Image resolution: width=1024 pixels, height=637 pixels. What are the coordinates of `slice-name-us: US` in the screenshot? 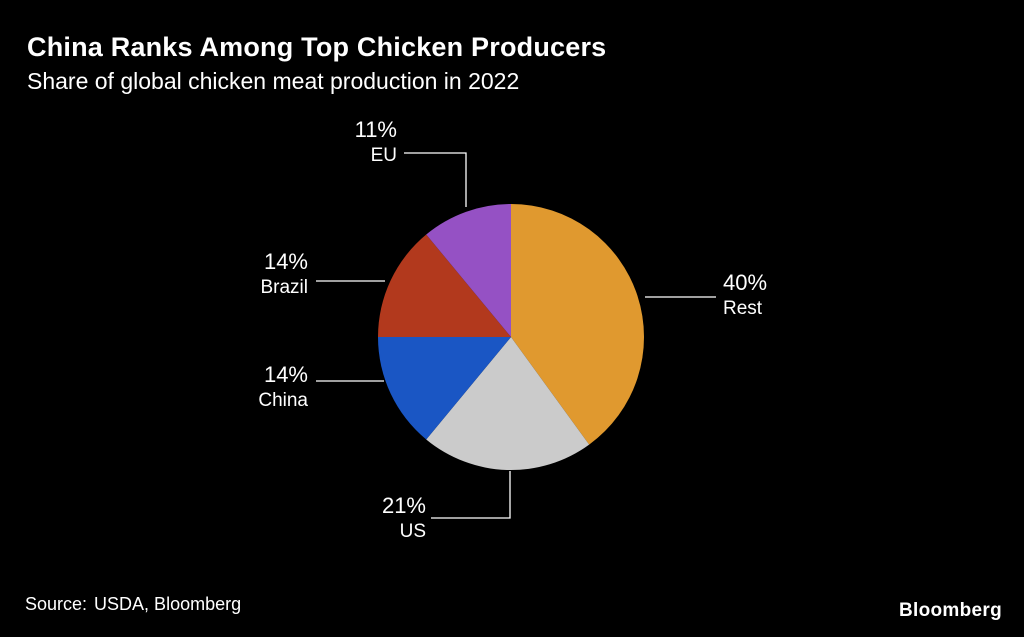 It's located at (412, 531).